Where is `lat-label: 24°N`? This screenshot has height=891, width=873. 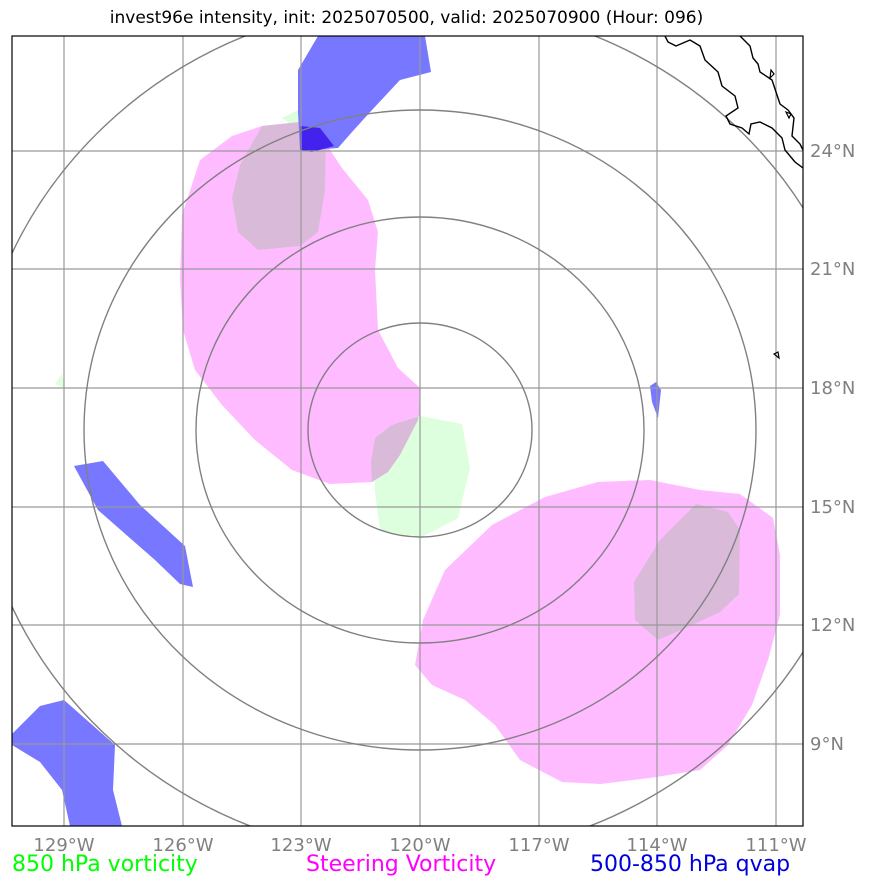
lat-label: 24°N is located at coordinates (832, 151).